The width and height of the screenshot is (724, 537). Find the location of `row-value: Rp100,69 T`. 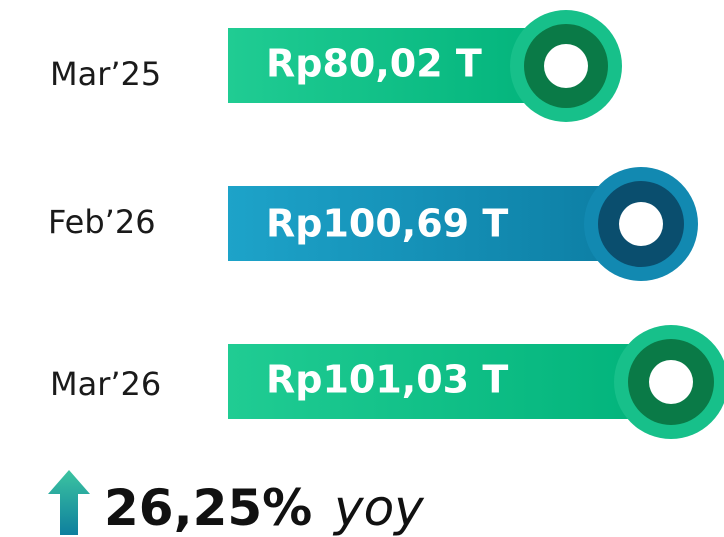

row-value: Rp100,69 T is located at coordinates (387, 224).